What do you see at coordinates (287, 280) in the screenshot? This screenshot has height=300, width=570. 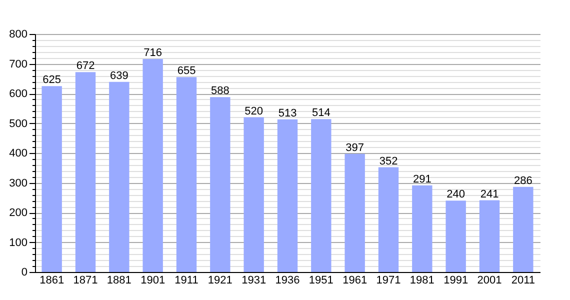 I see `x-tick-label: 1936` at bounding box center [287, 280].